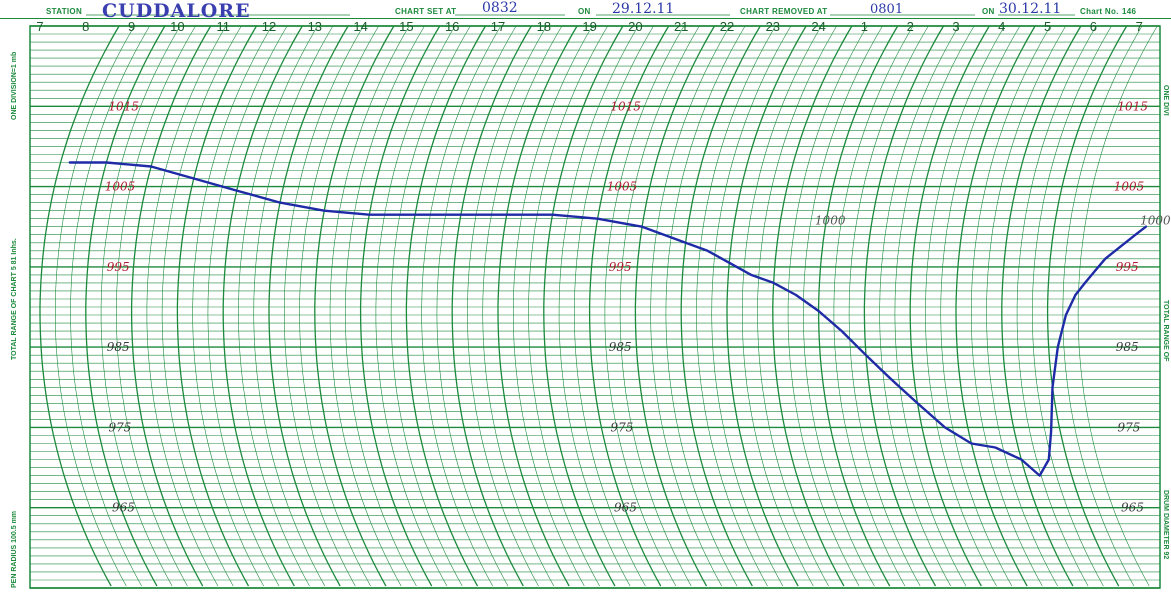 The width and height of the screenshot is (1171, 592). Describe the element at coordinates (1047, 26) in the screenshot. I see `x-tick-label: 5` at that location.